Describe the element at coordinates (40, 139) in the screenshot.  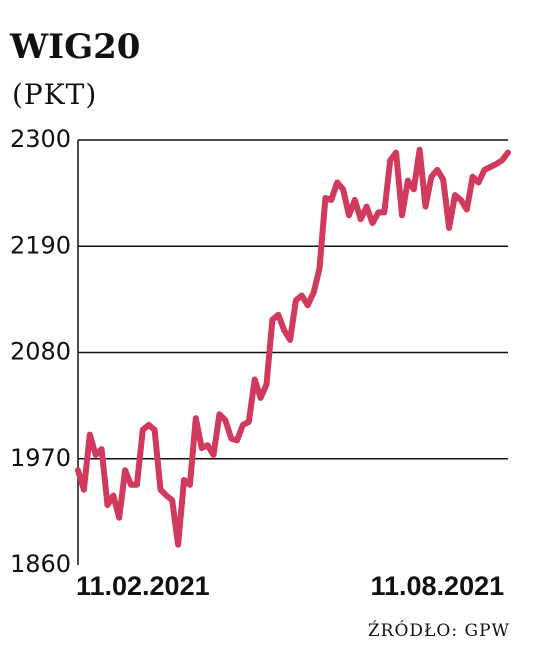
I see `y-tick-label: 2300` at that location.